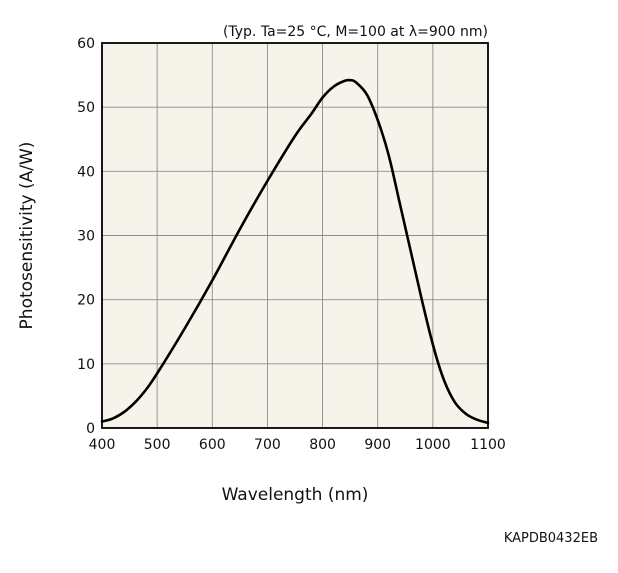 The height and width of the screenshot is (573, 618). What do you see at coordinates (322, 445) in the screenshot?
I see `x-tick-label: 800` at bounding box center [322, 445].